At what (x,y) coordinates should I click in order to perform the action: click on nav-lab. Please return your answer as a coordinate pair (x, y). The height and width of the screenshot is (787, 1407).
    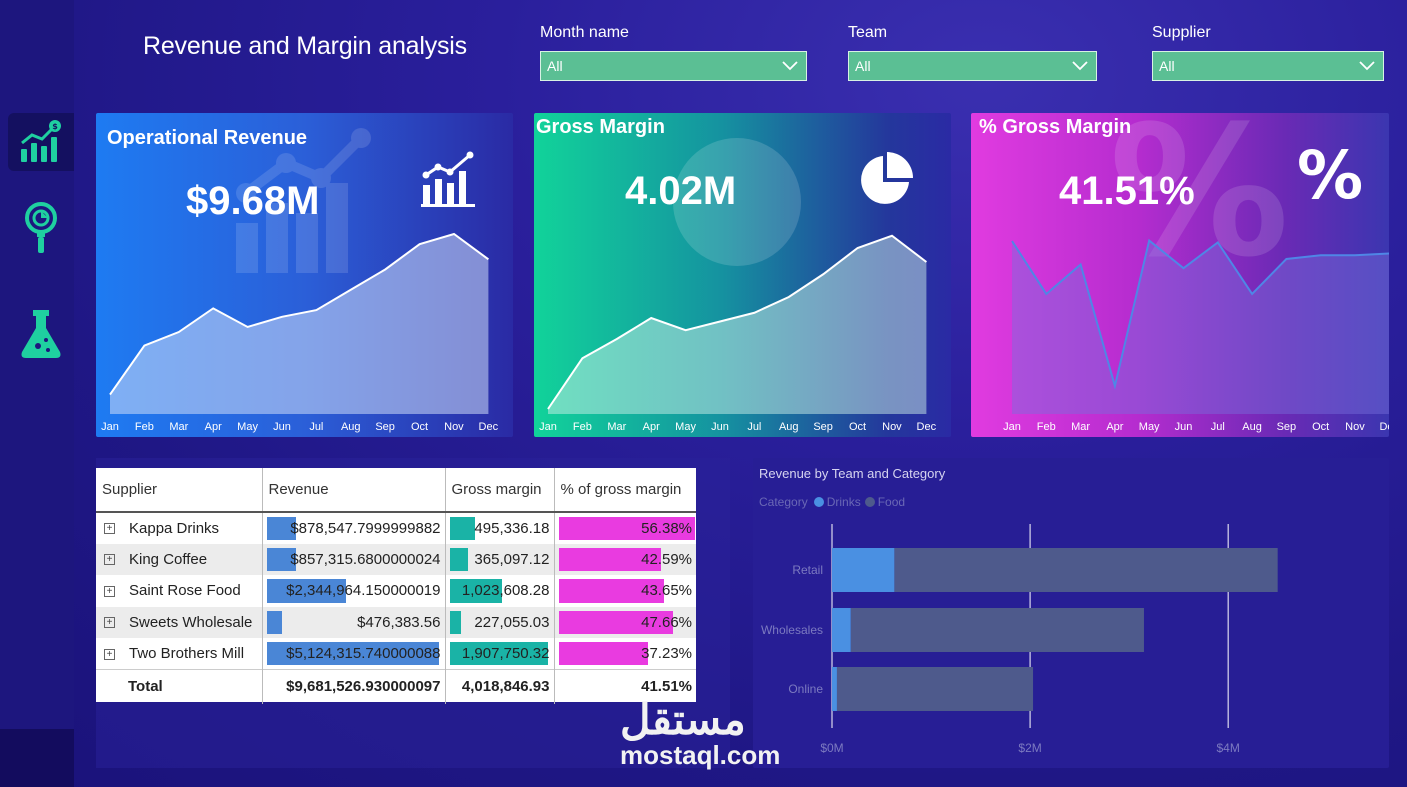
    Looking at the image, I should click on (41, 334).